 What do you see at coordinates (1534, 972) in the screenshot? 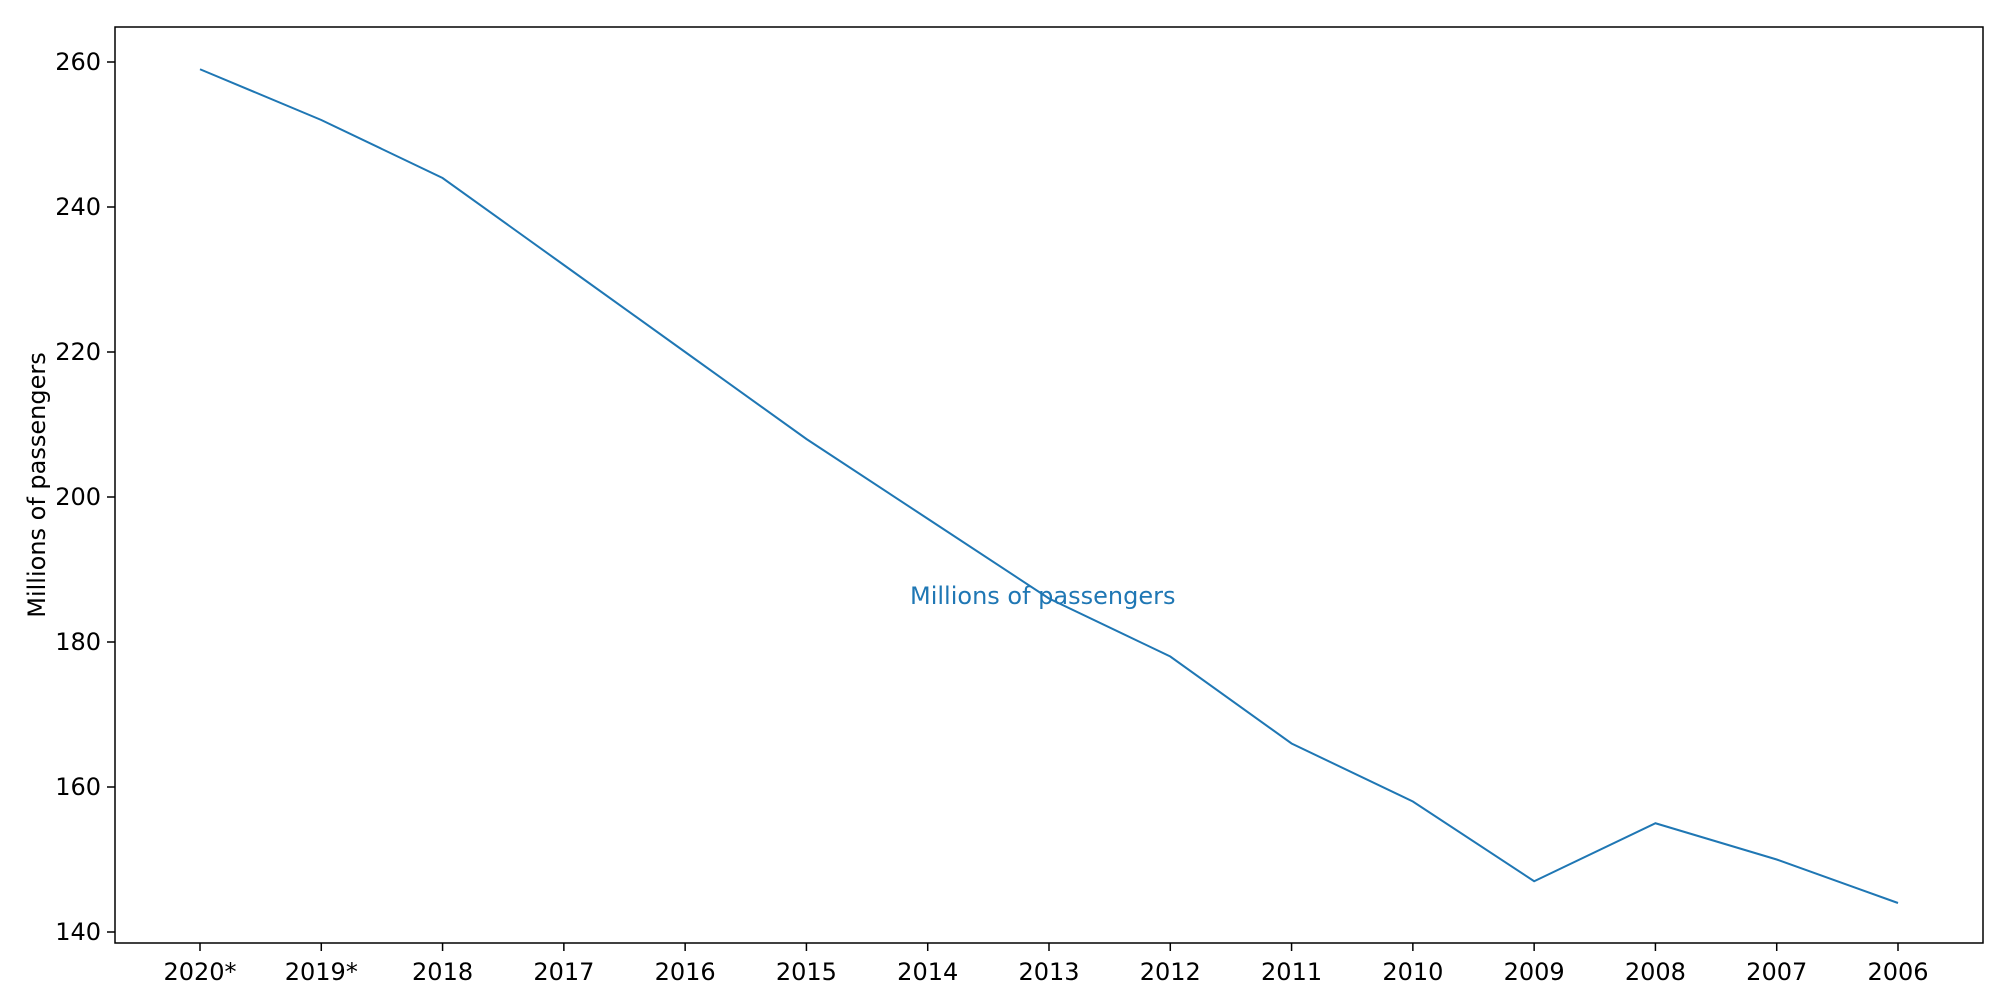
I see `x-tick-label: 2009` at bounding box center [1534, 972].